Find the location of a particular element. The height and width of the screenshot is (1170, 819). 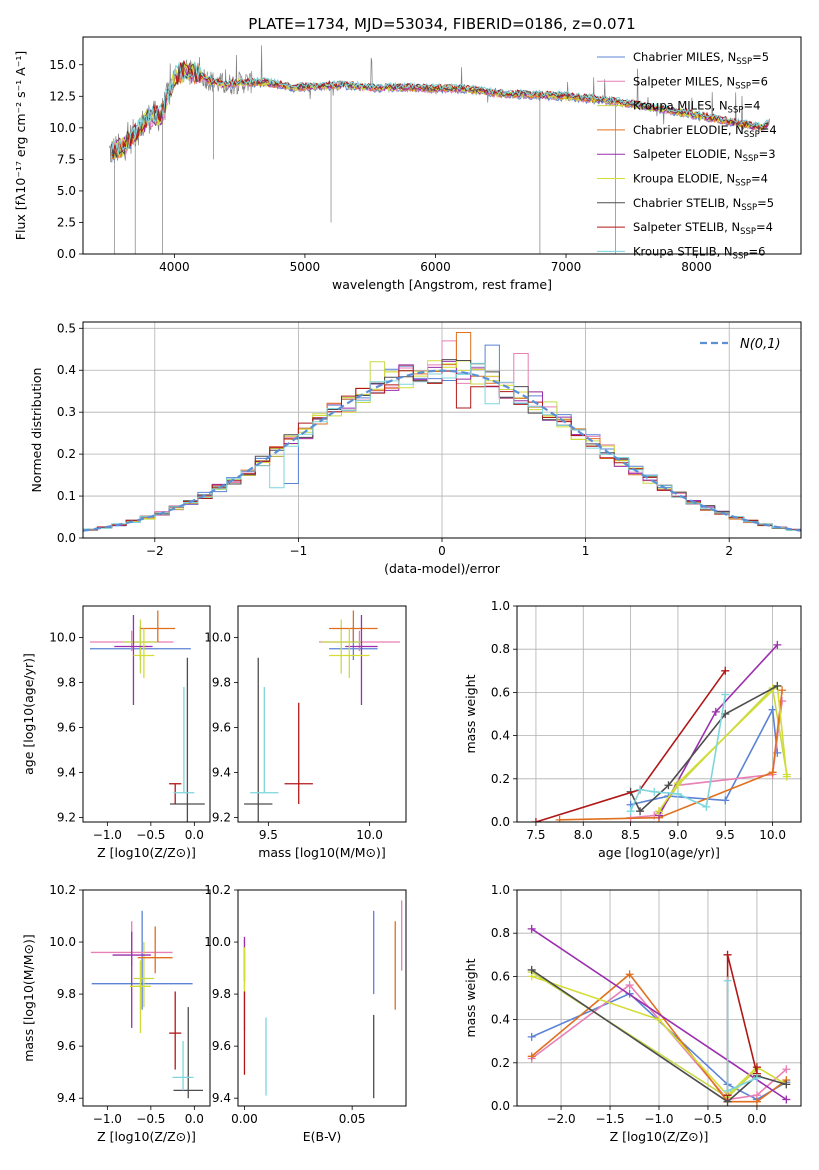

y-axis-label: mass weight is located at coordinates (470, 997).